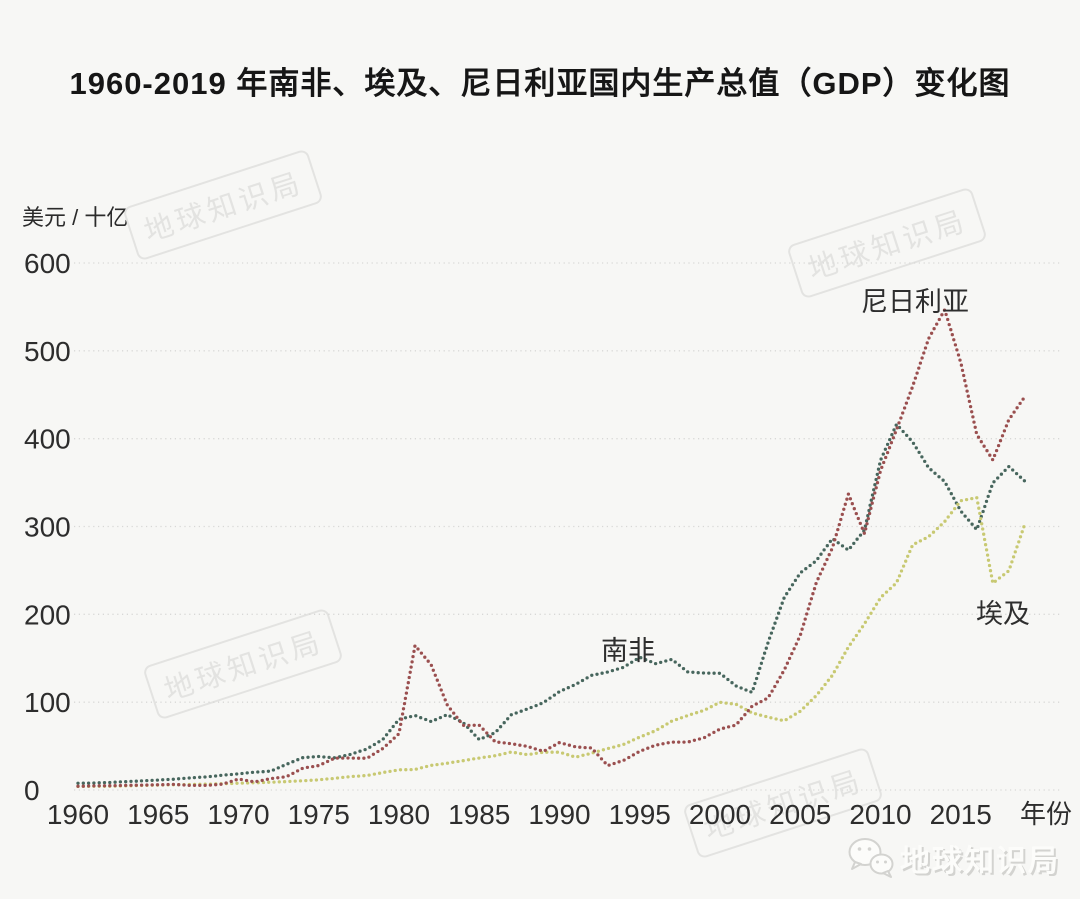 The width and height of the screenshot is (1080, 899). I want to click on x-tick-label: 1995, so click(640, 814).